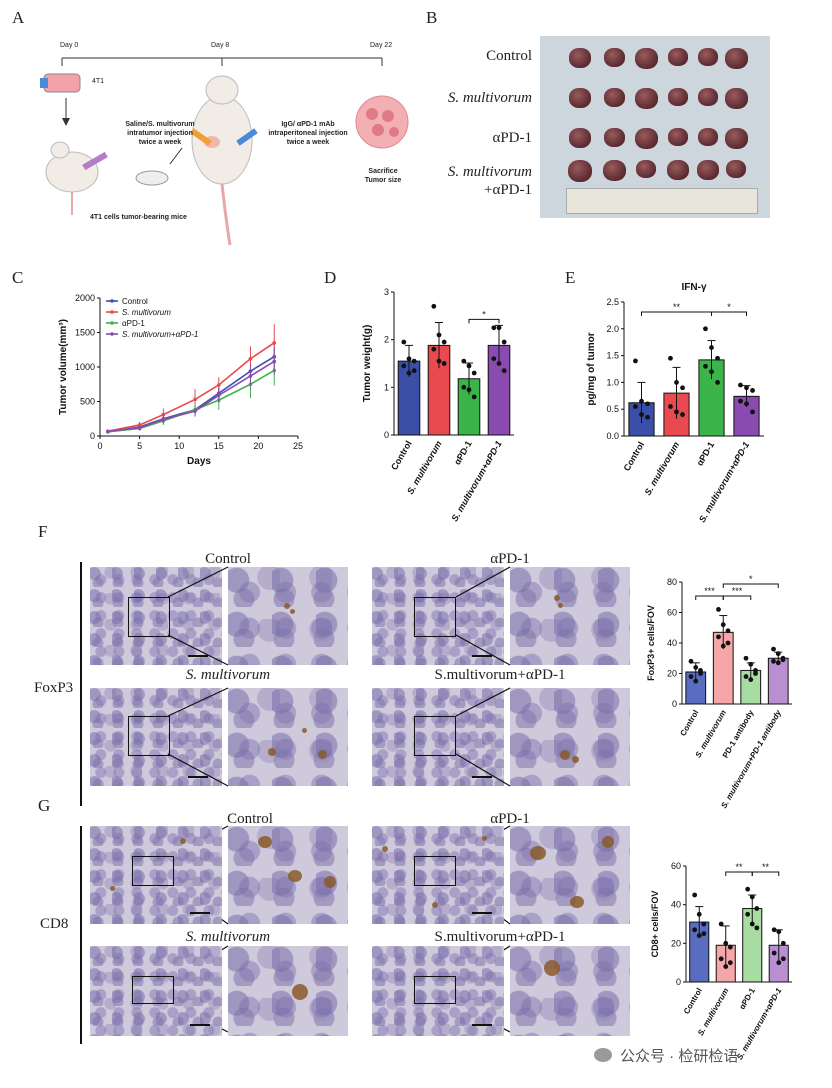  What do you see at coordinates (133, 323) in the screenshot?
I see `legend-entry: αPD-1` at bounding box center [133, 323].